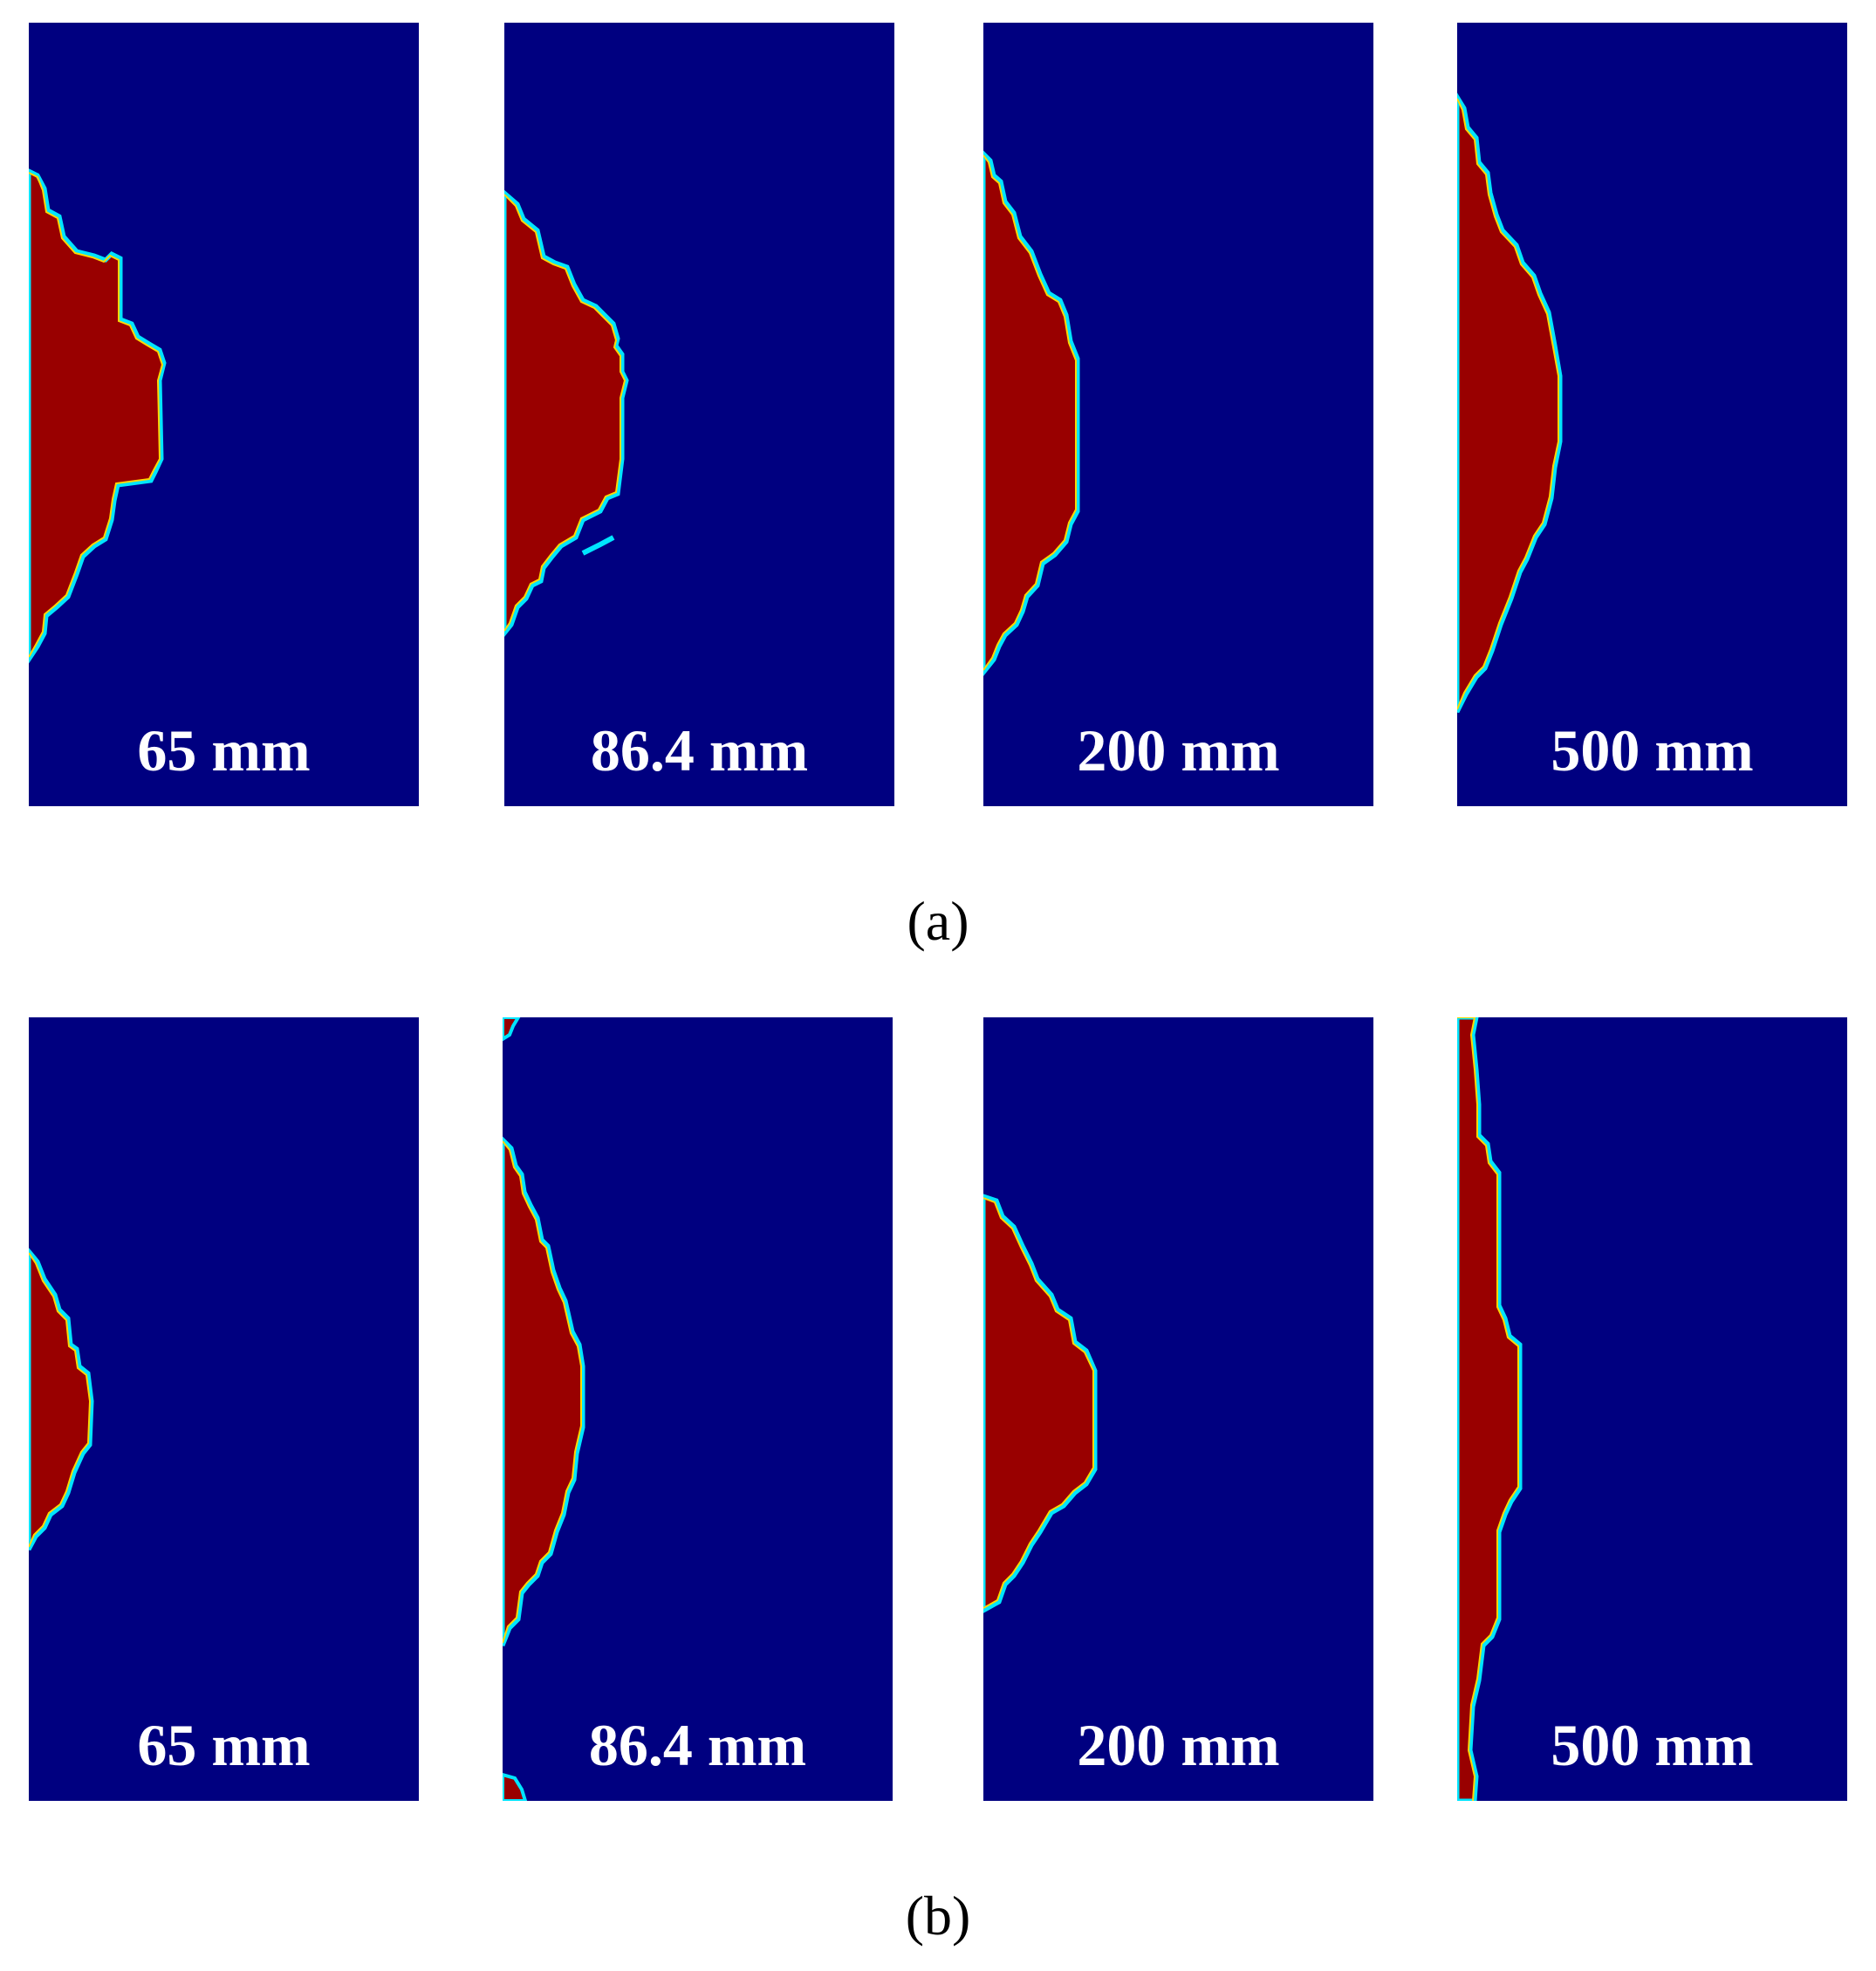 This screenshot has height=1971, width=1876. What do you see at coordinates (698, 1409) in the screenshot?
I see `panel-b-86-4mm: 86.4 mm` at bounding box center [698, 1409].